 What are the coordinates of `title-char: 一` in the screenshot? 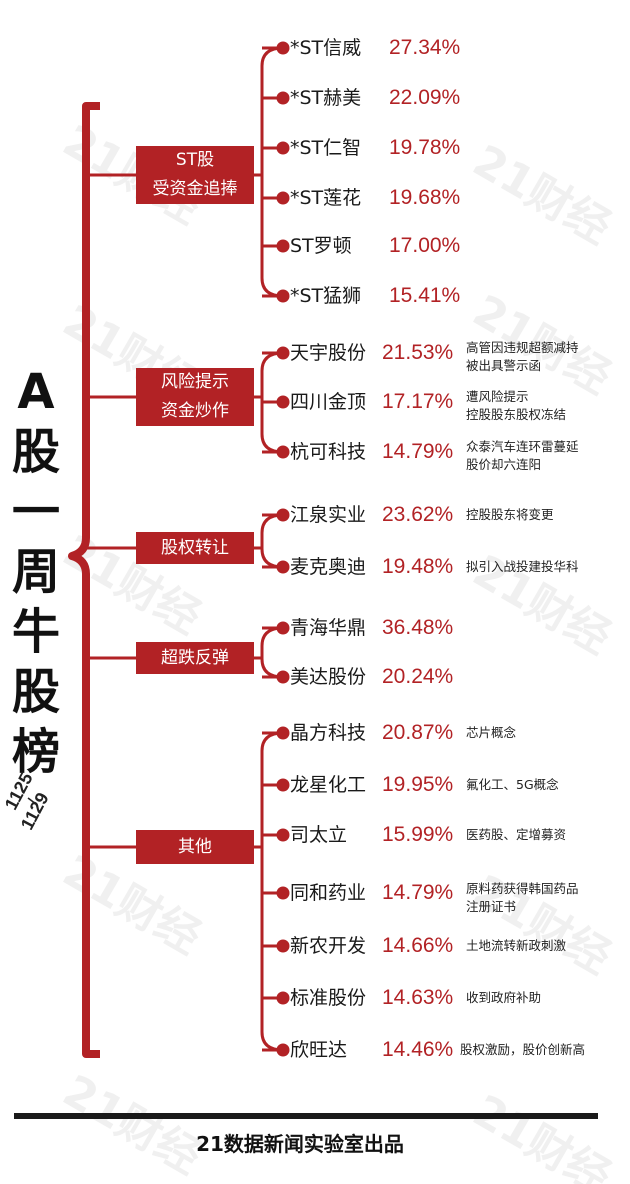 It's located at (35, 512).